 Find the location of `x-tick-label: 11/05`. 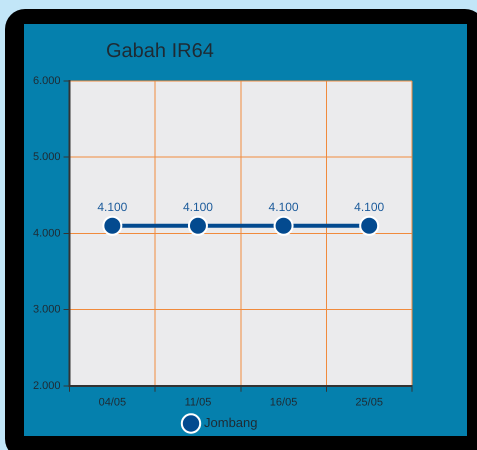

x-tick-label: 11/05 is located at coordinates (198, 402).